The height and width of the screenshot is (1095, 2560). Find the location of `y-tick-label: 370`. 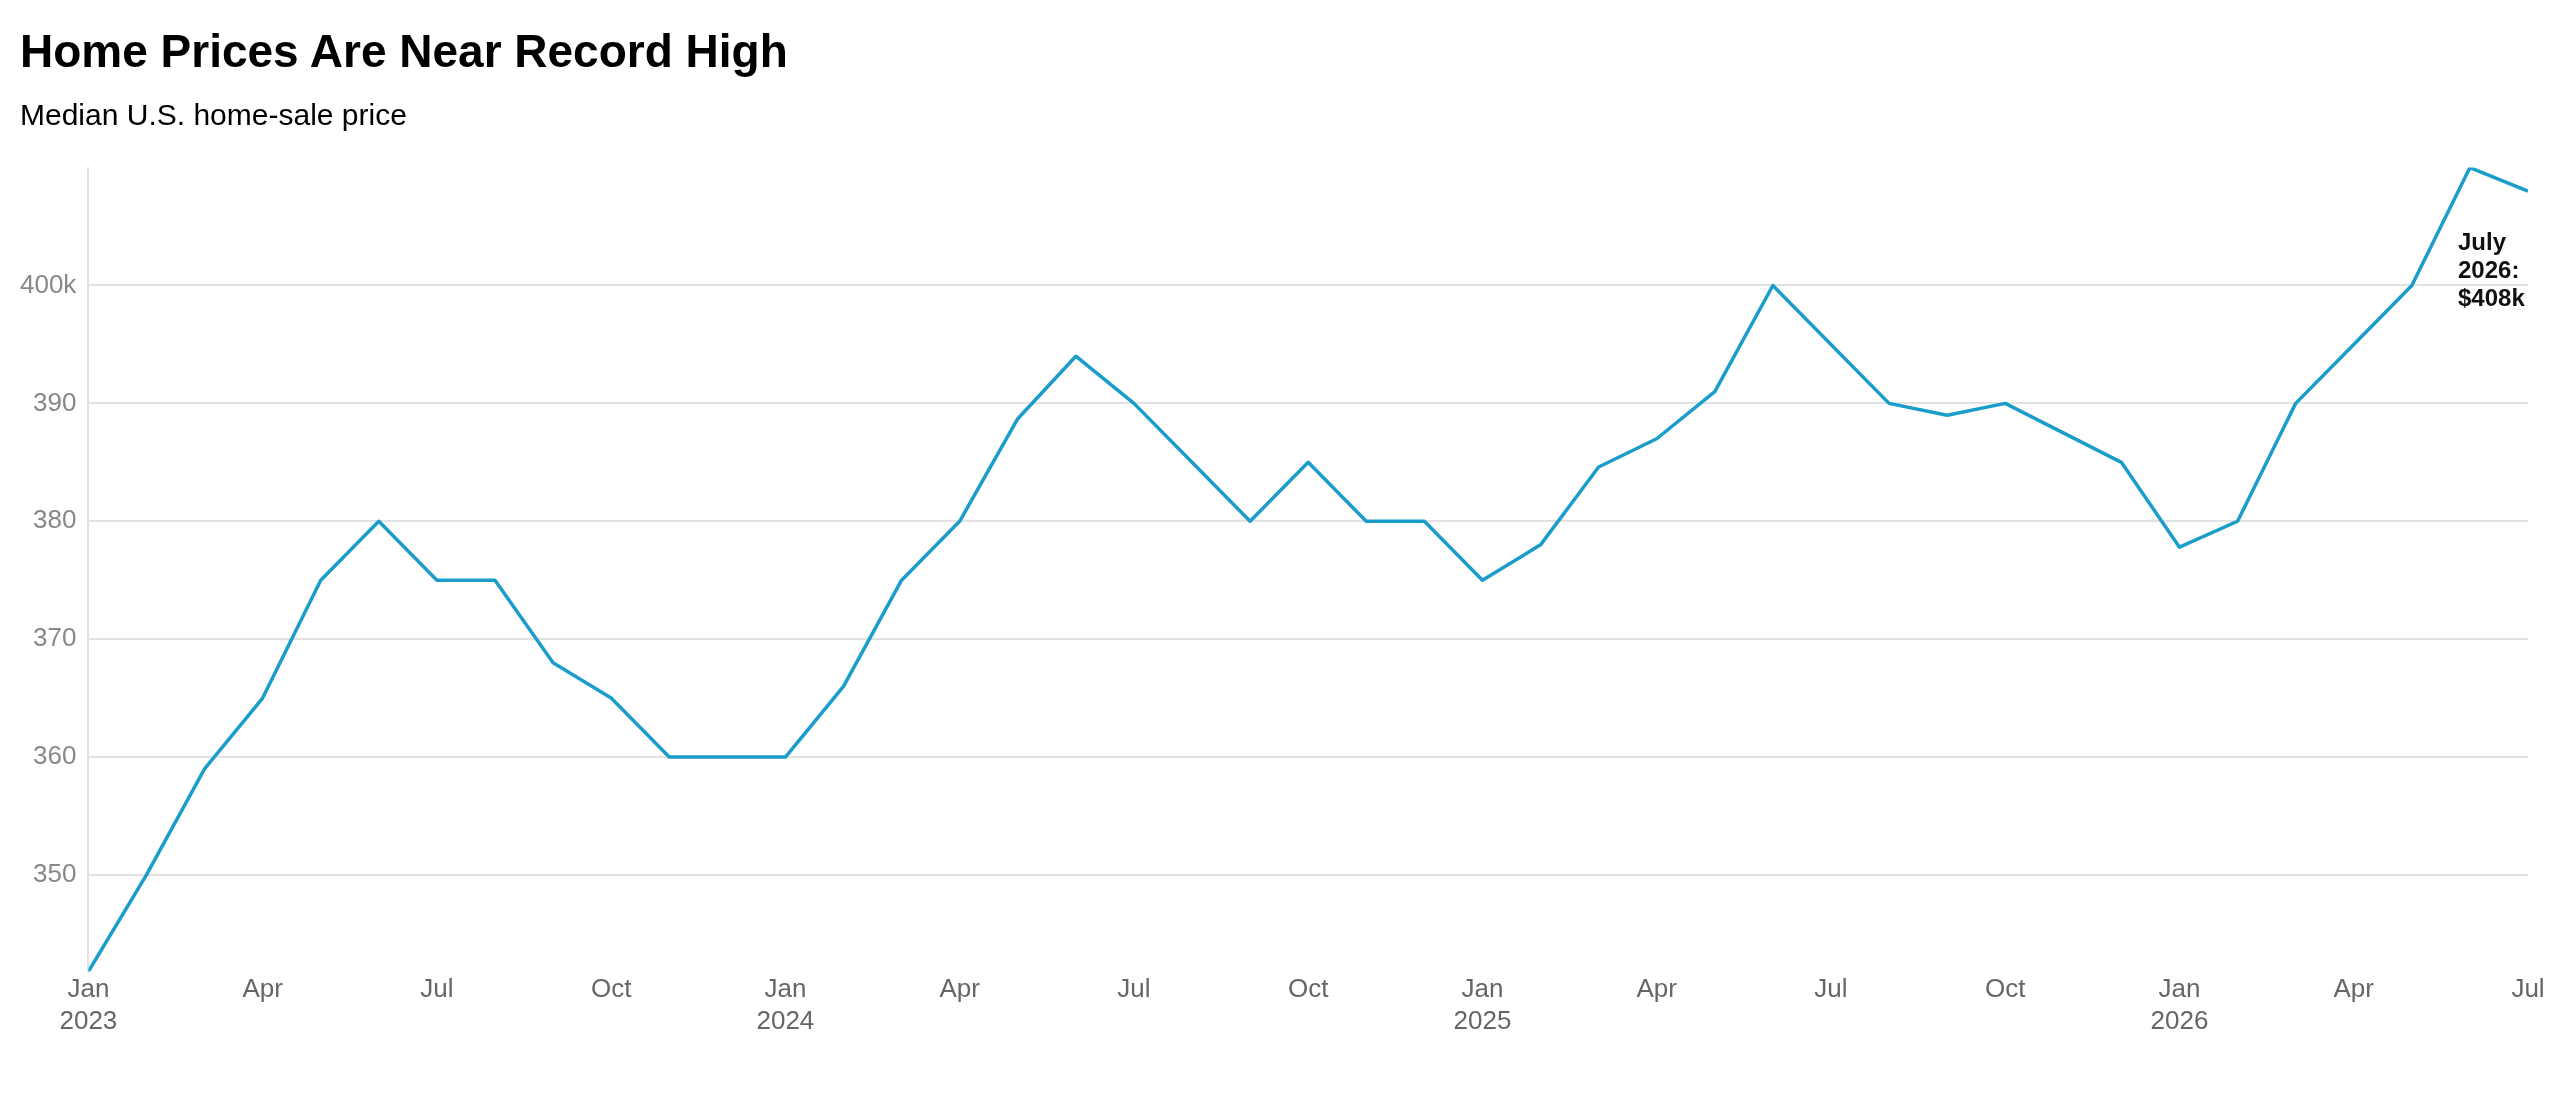

y-tick-label: 370 is located at coordinates (54, 637).